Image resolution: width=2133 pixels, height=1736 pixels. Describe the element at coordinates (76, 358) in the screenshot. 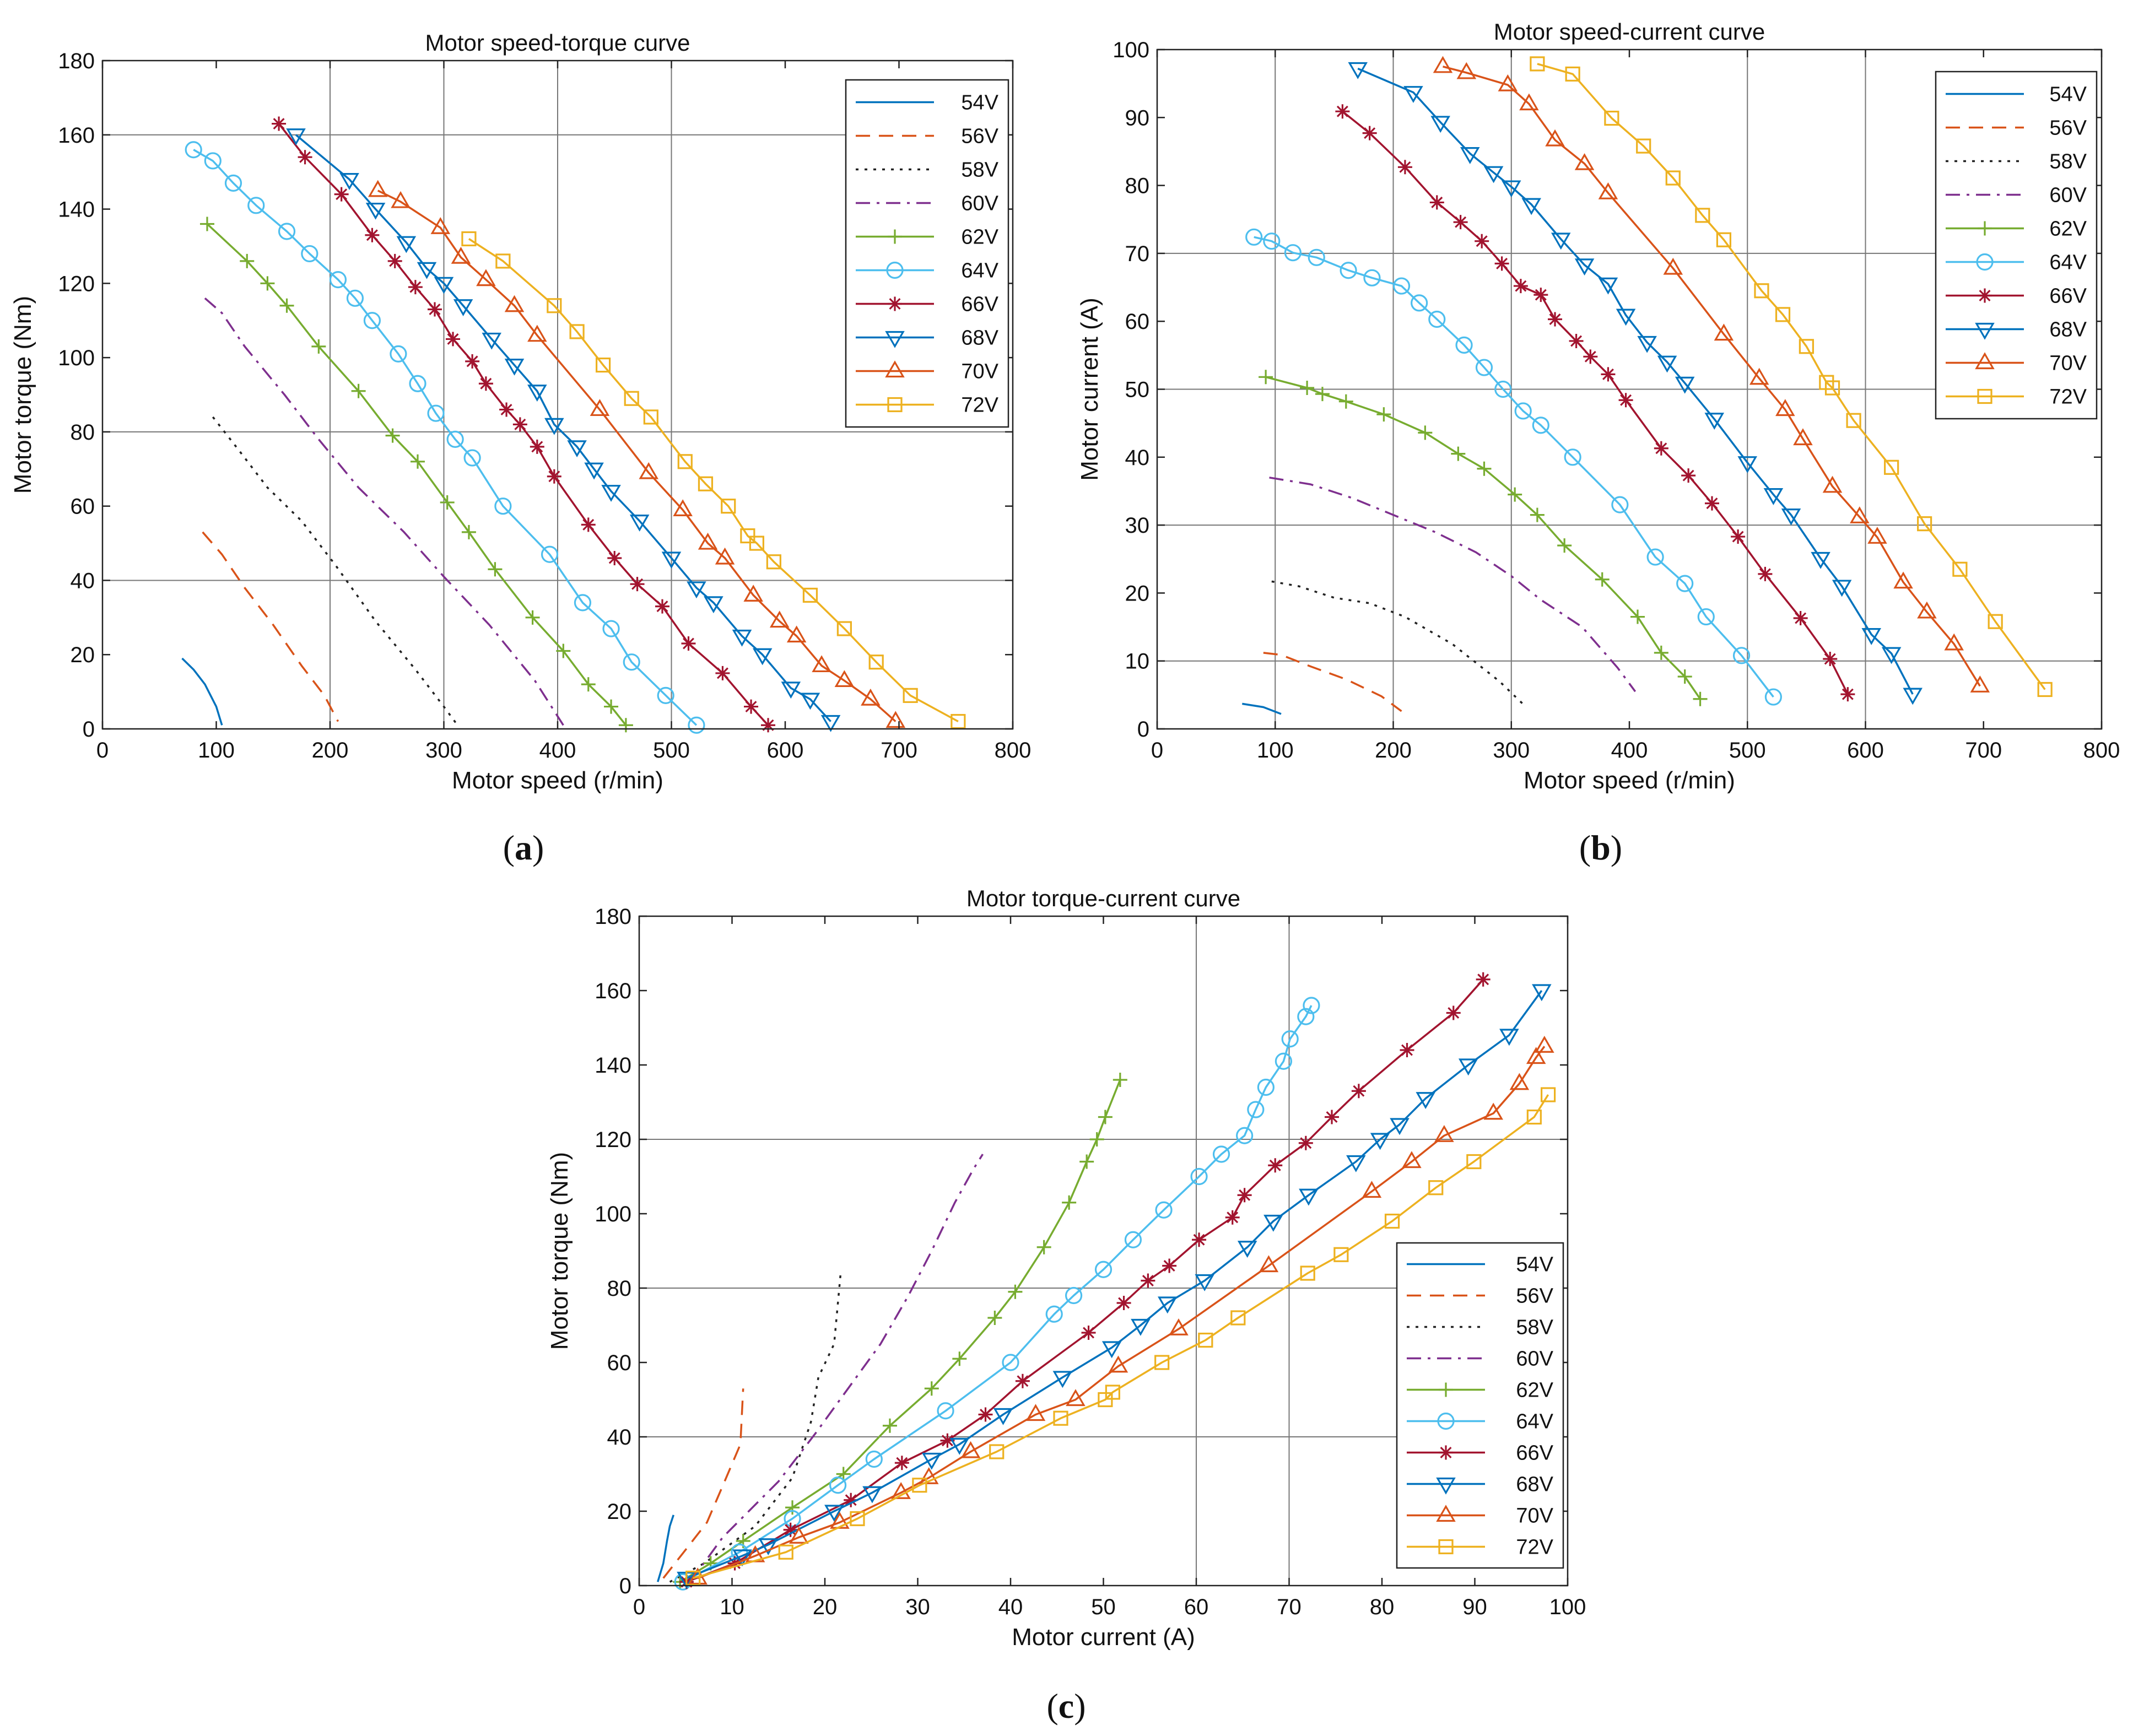

I see `chart-a-ytick-label: 100` at that location.